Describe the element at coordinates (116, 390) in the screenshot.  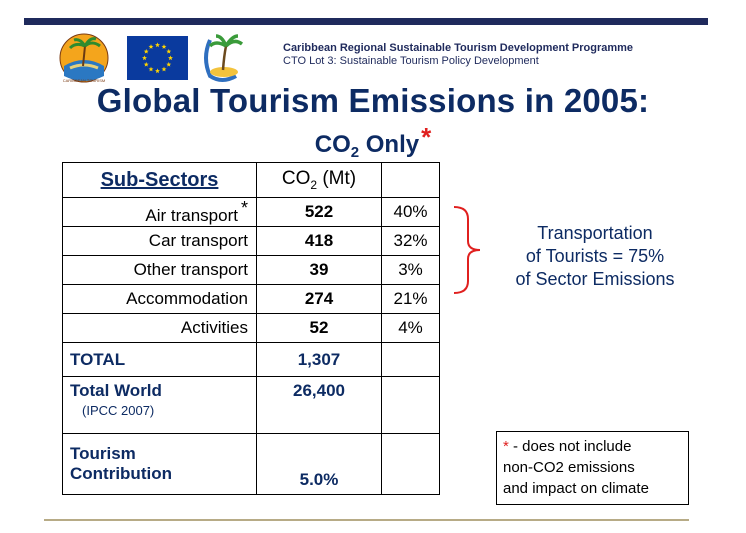
I see `world-label: Total World` at that location.